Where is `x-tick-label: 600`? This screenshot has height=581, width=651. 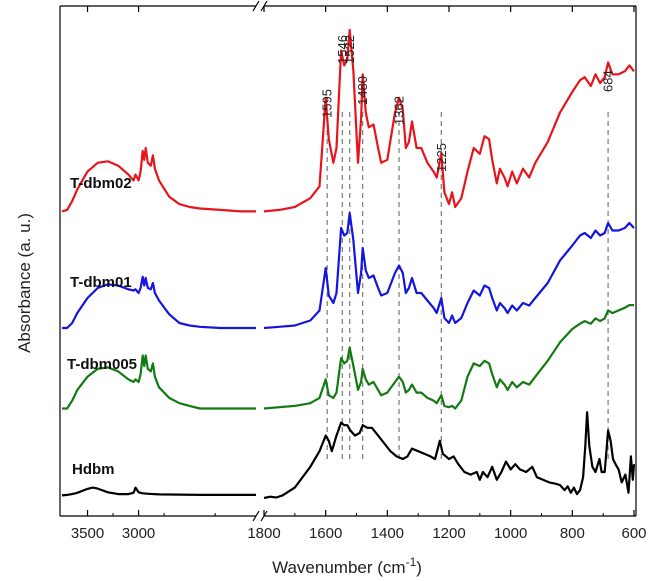
x-tick-label: 600 is located at coordinates (633, 533).